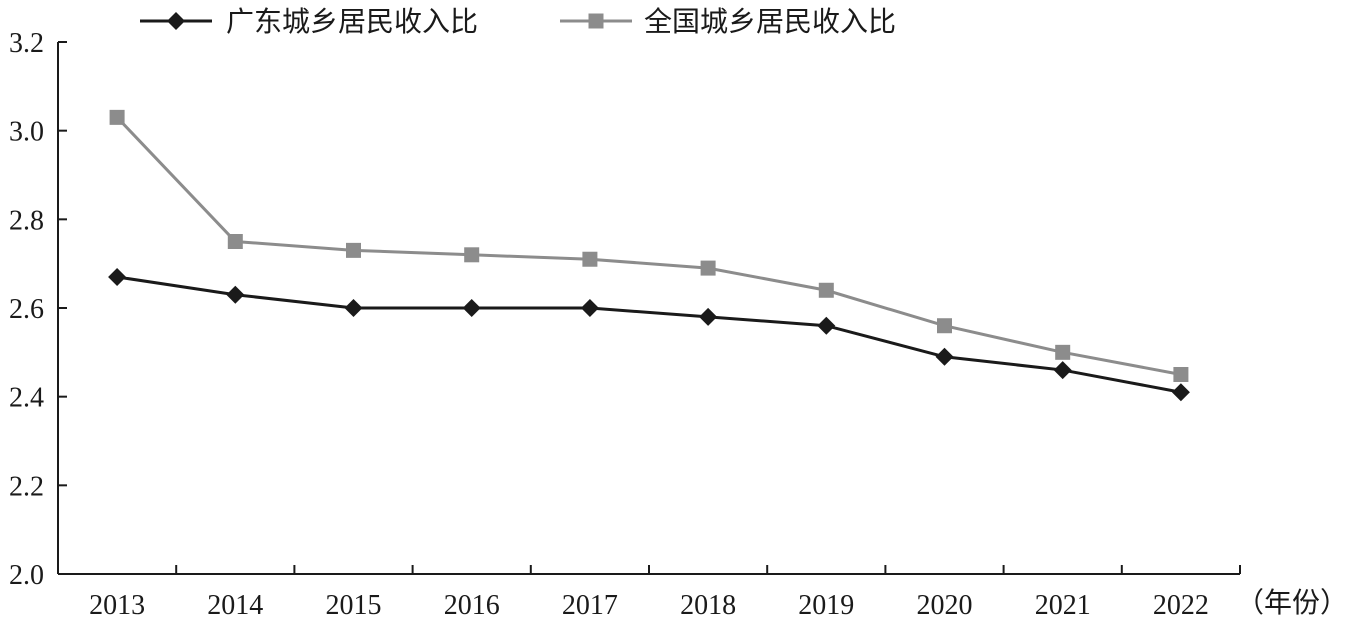 The height and width of the screenshot is (620, 1348). Describe the element at coordinates (26, 309) in the screenshot. I see `y-tick-label: 2.6` at that location.